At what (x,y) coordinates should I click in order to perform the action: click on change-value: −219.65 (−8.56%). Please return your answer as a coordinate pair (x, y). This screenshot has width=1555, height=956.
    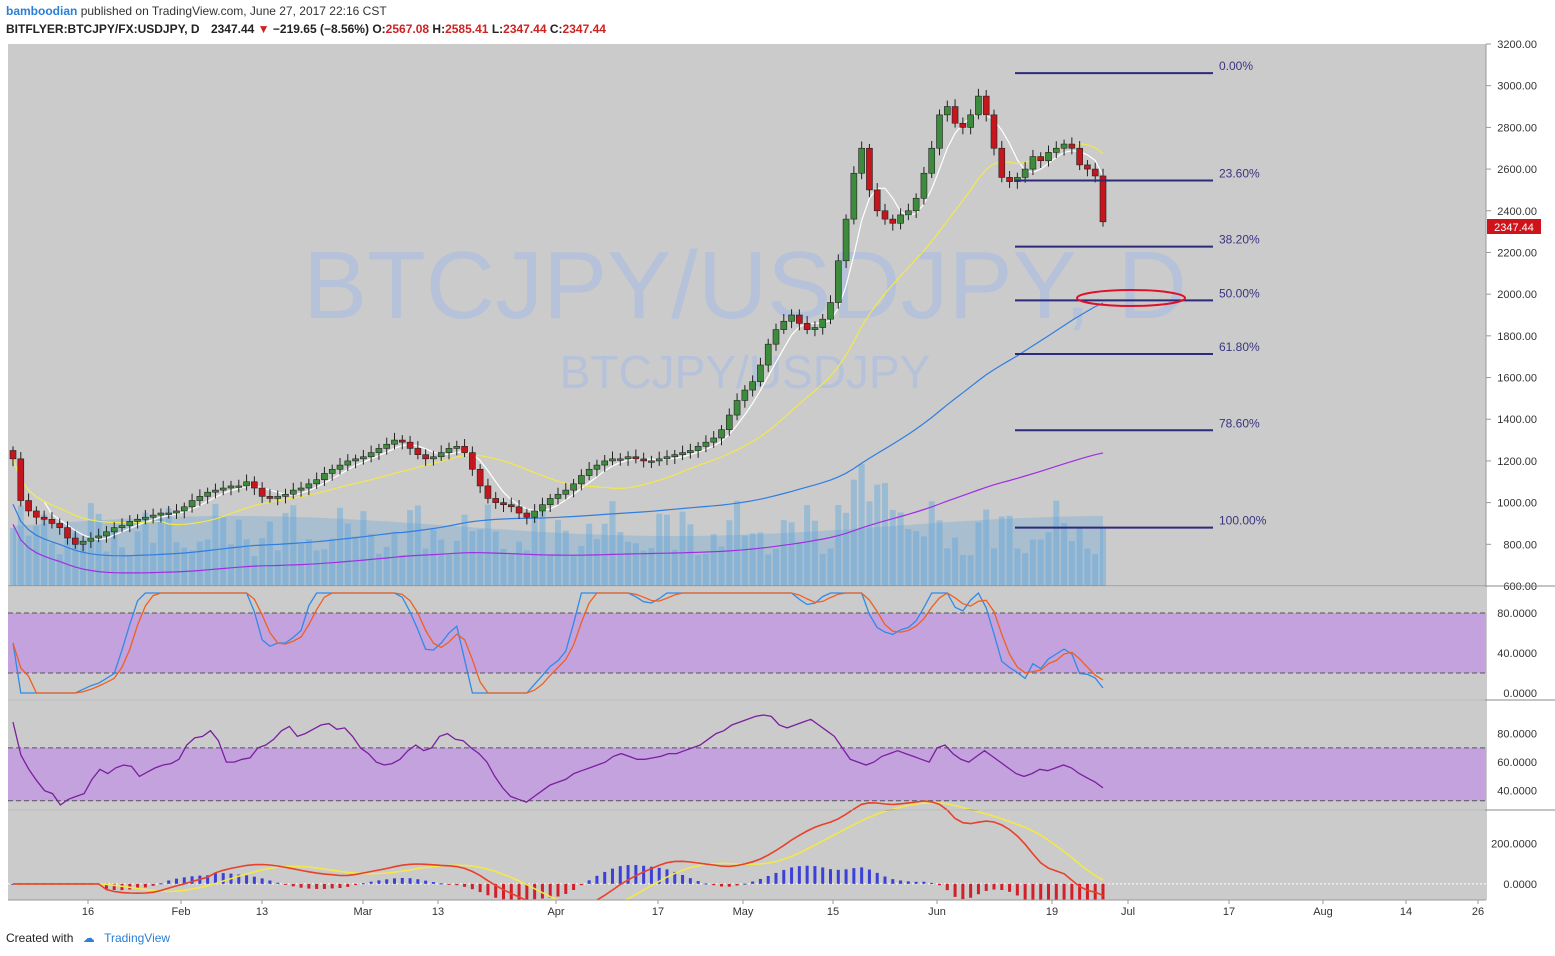
    Looking at the image, I should click on (320, 29).